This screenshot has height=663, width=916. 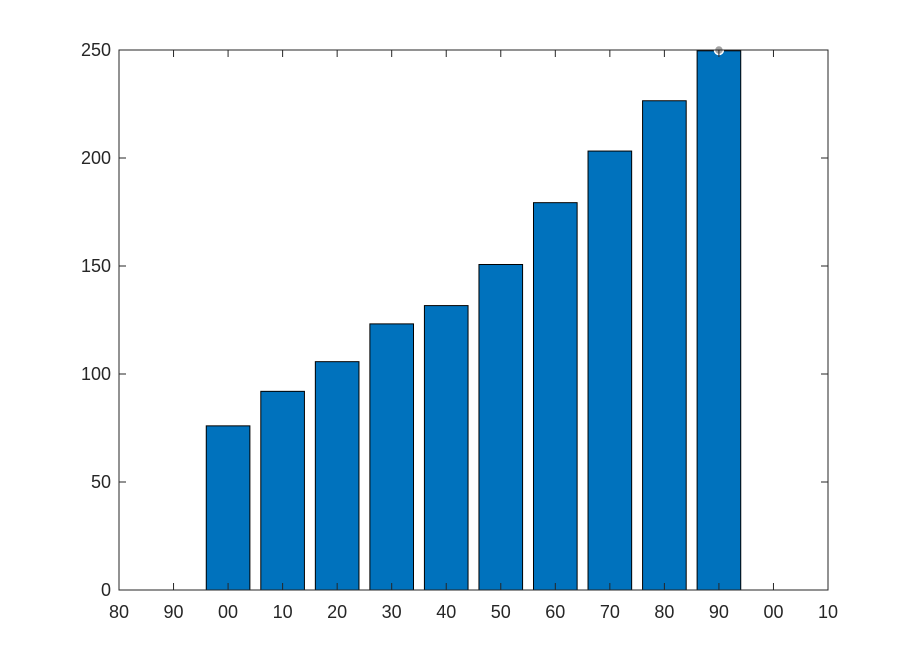 What do you see at coordinates (446, 612) in the screenshot?
I see `x-tick-label: 40` at bounding box center [446, 612].